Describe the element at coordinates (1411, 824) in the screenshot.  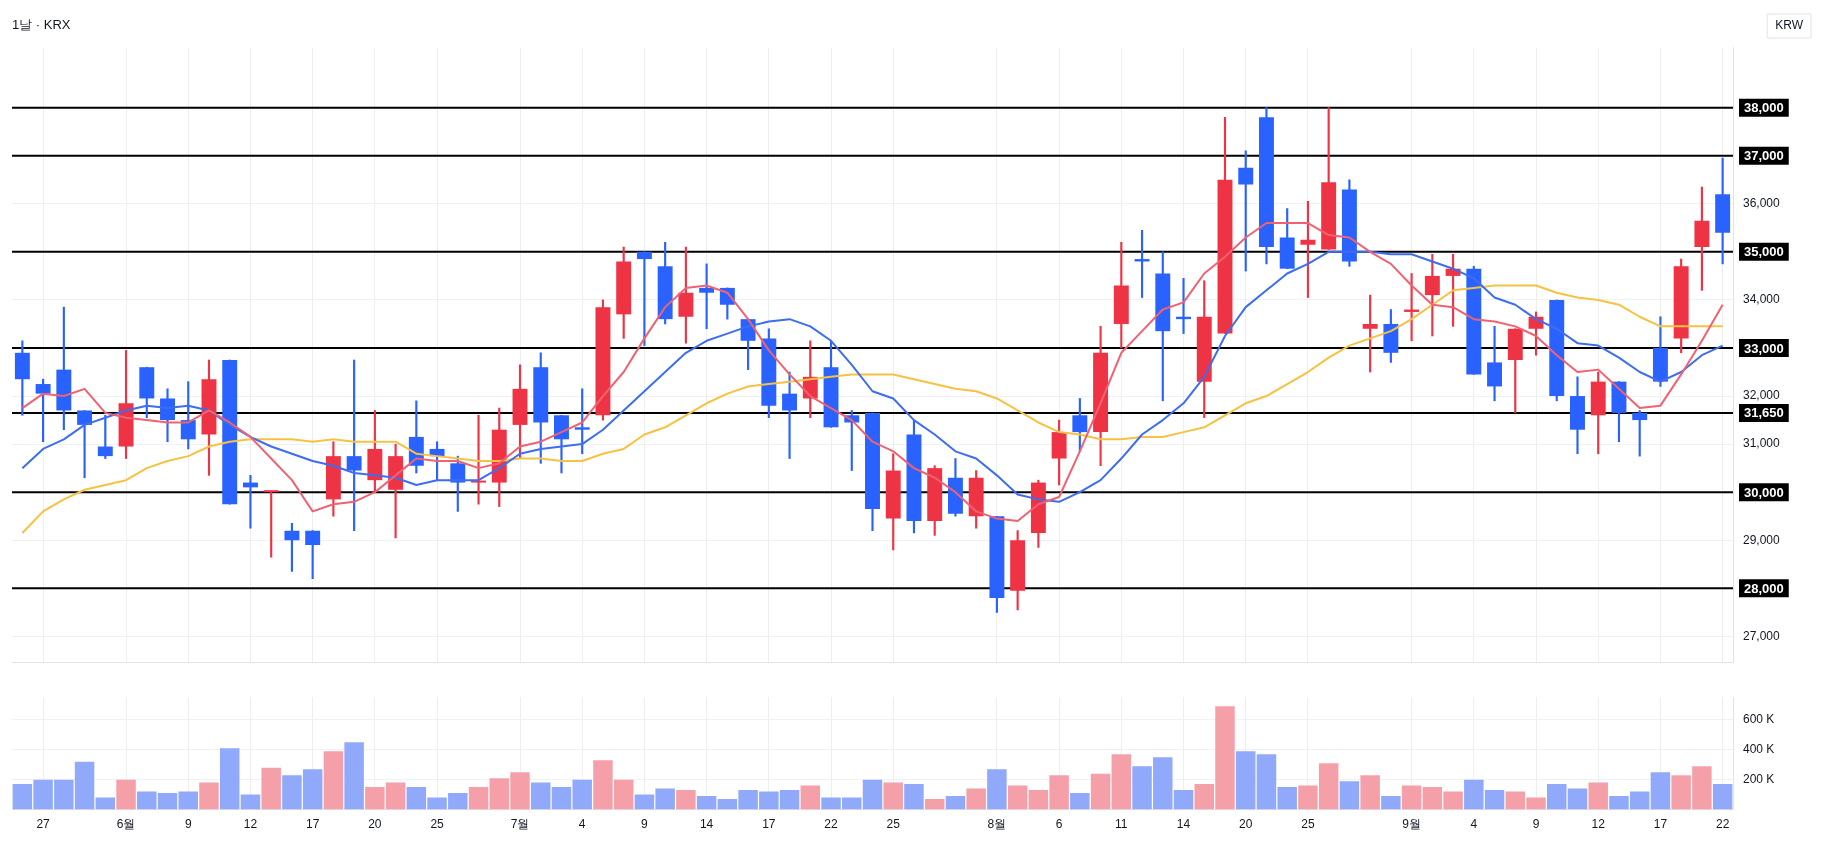
I see `x-tick-label: 9월` at that location.